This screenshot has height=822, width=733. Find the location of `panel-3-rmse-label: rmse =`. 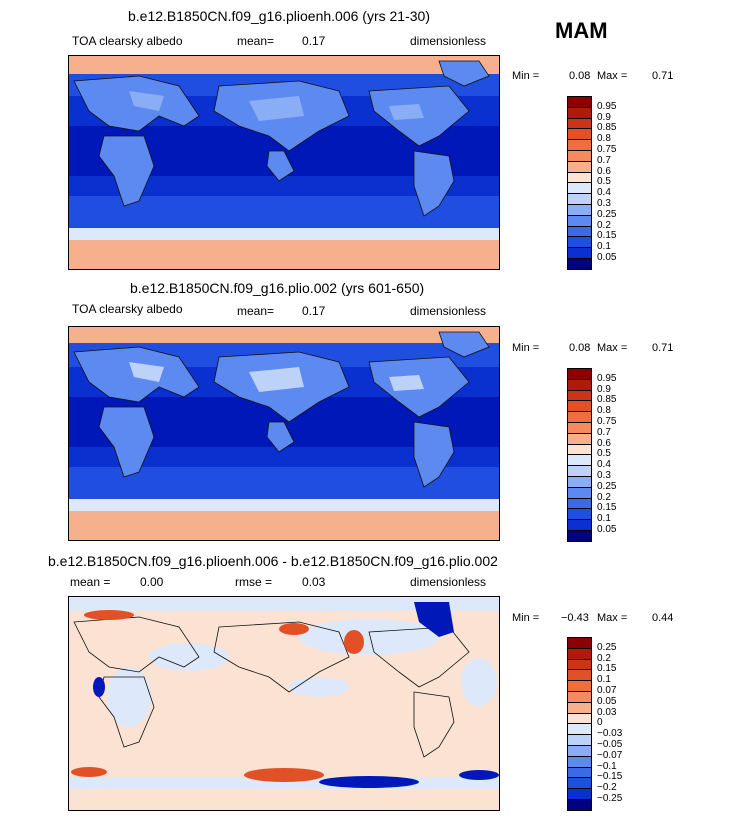

panel-3-rmse-label: rmse = is located at coordinates (254, 582).